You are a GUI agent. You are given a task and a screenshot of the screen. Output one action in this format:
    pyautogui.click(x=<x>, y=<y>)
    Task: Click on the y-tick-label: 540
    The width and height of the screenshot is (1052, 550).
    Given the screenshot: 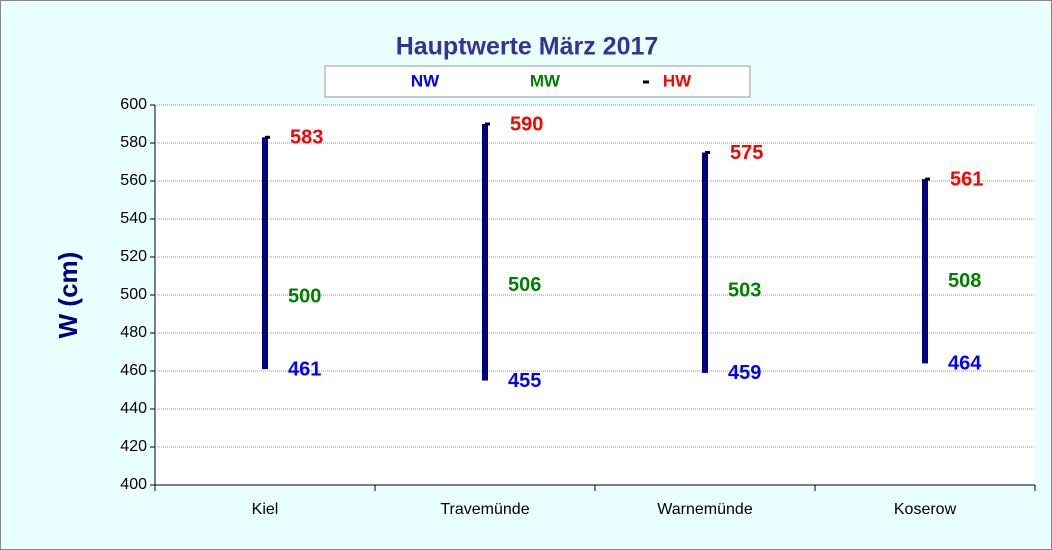 What is the action you would take?
    pyautogui.click(x=133, y=218)
    